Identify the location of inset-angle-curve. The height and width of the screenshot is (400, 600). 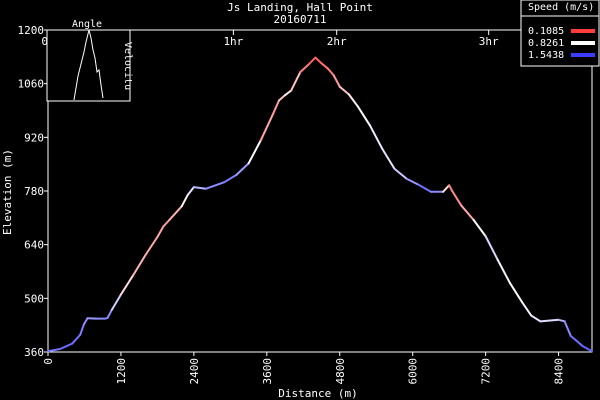
(88, 65).